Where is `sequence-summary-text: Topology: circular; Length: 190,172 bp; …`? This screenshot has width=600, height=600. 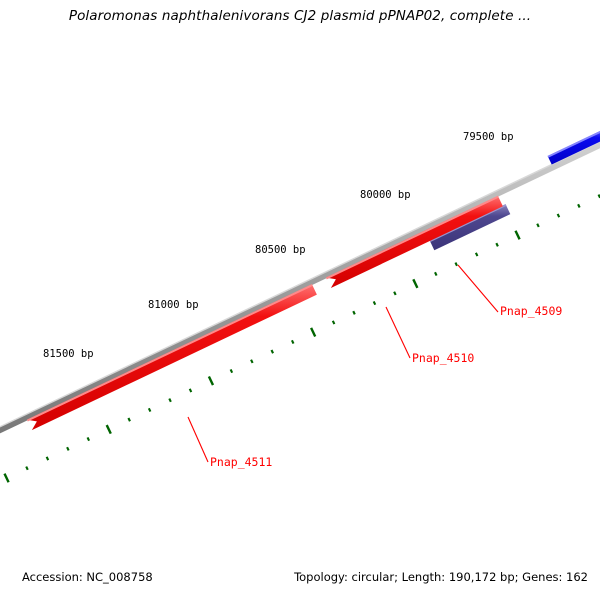
sequence-summary-text: Topology: circular; Length: 190,172 bp; … is located at coordinates (441, 577).